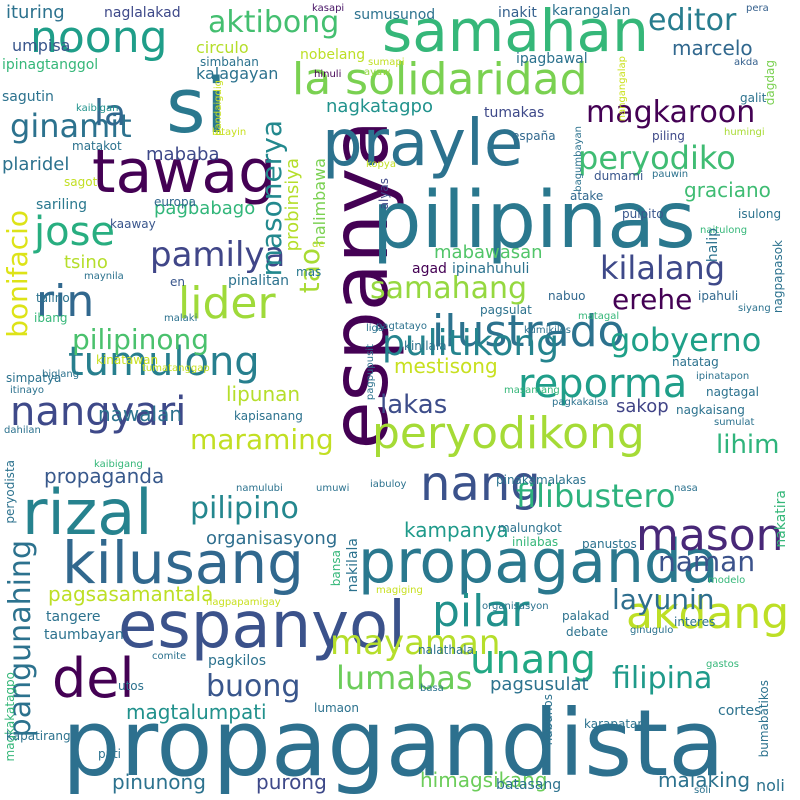  I want to click on word: isulong, so click(760, 214).